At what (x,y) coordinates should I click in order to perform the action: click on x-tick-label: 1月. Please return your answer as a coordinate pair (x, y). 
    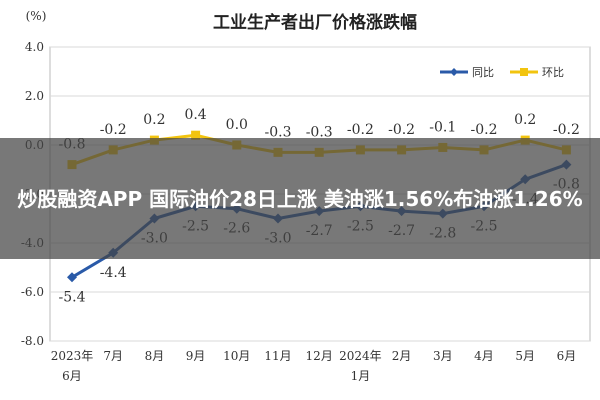
    Looking at the image, I should click on (361, 376).